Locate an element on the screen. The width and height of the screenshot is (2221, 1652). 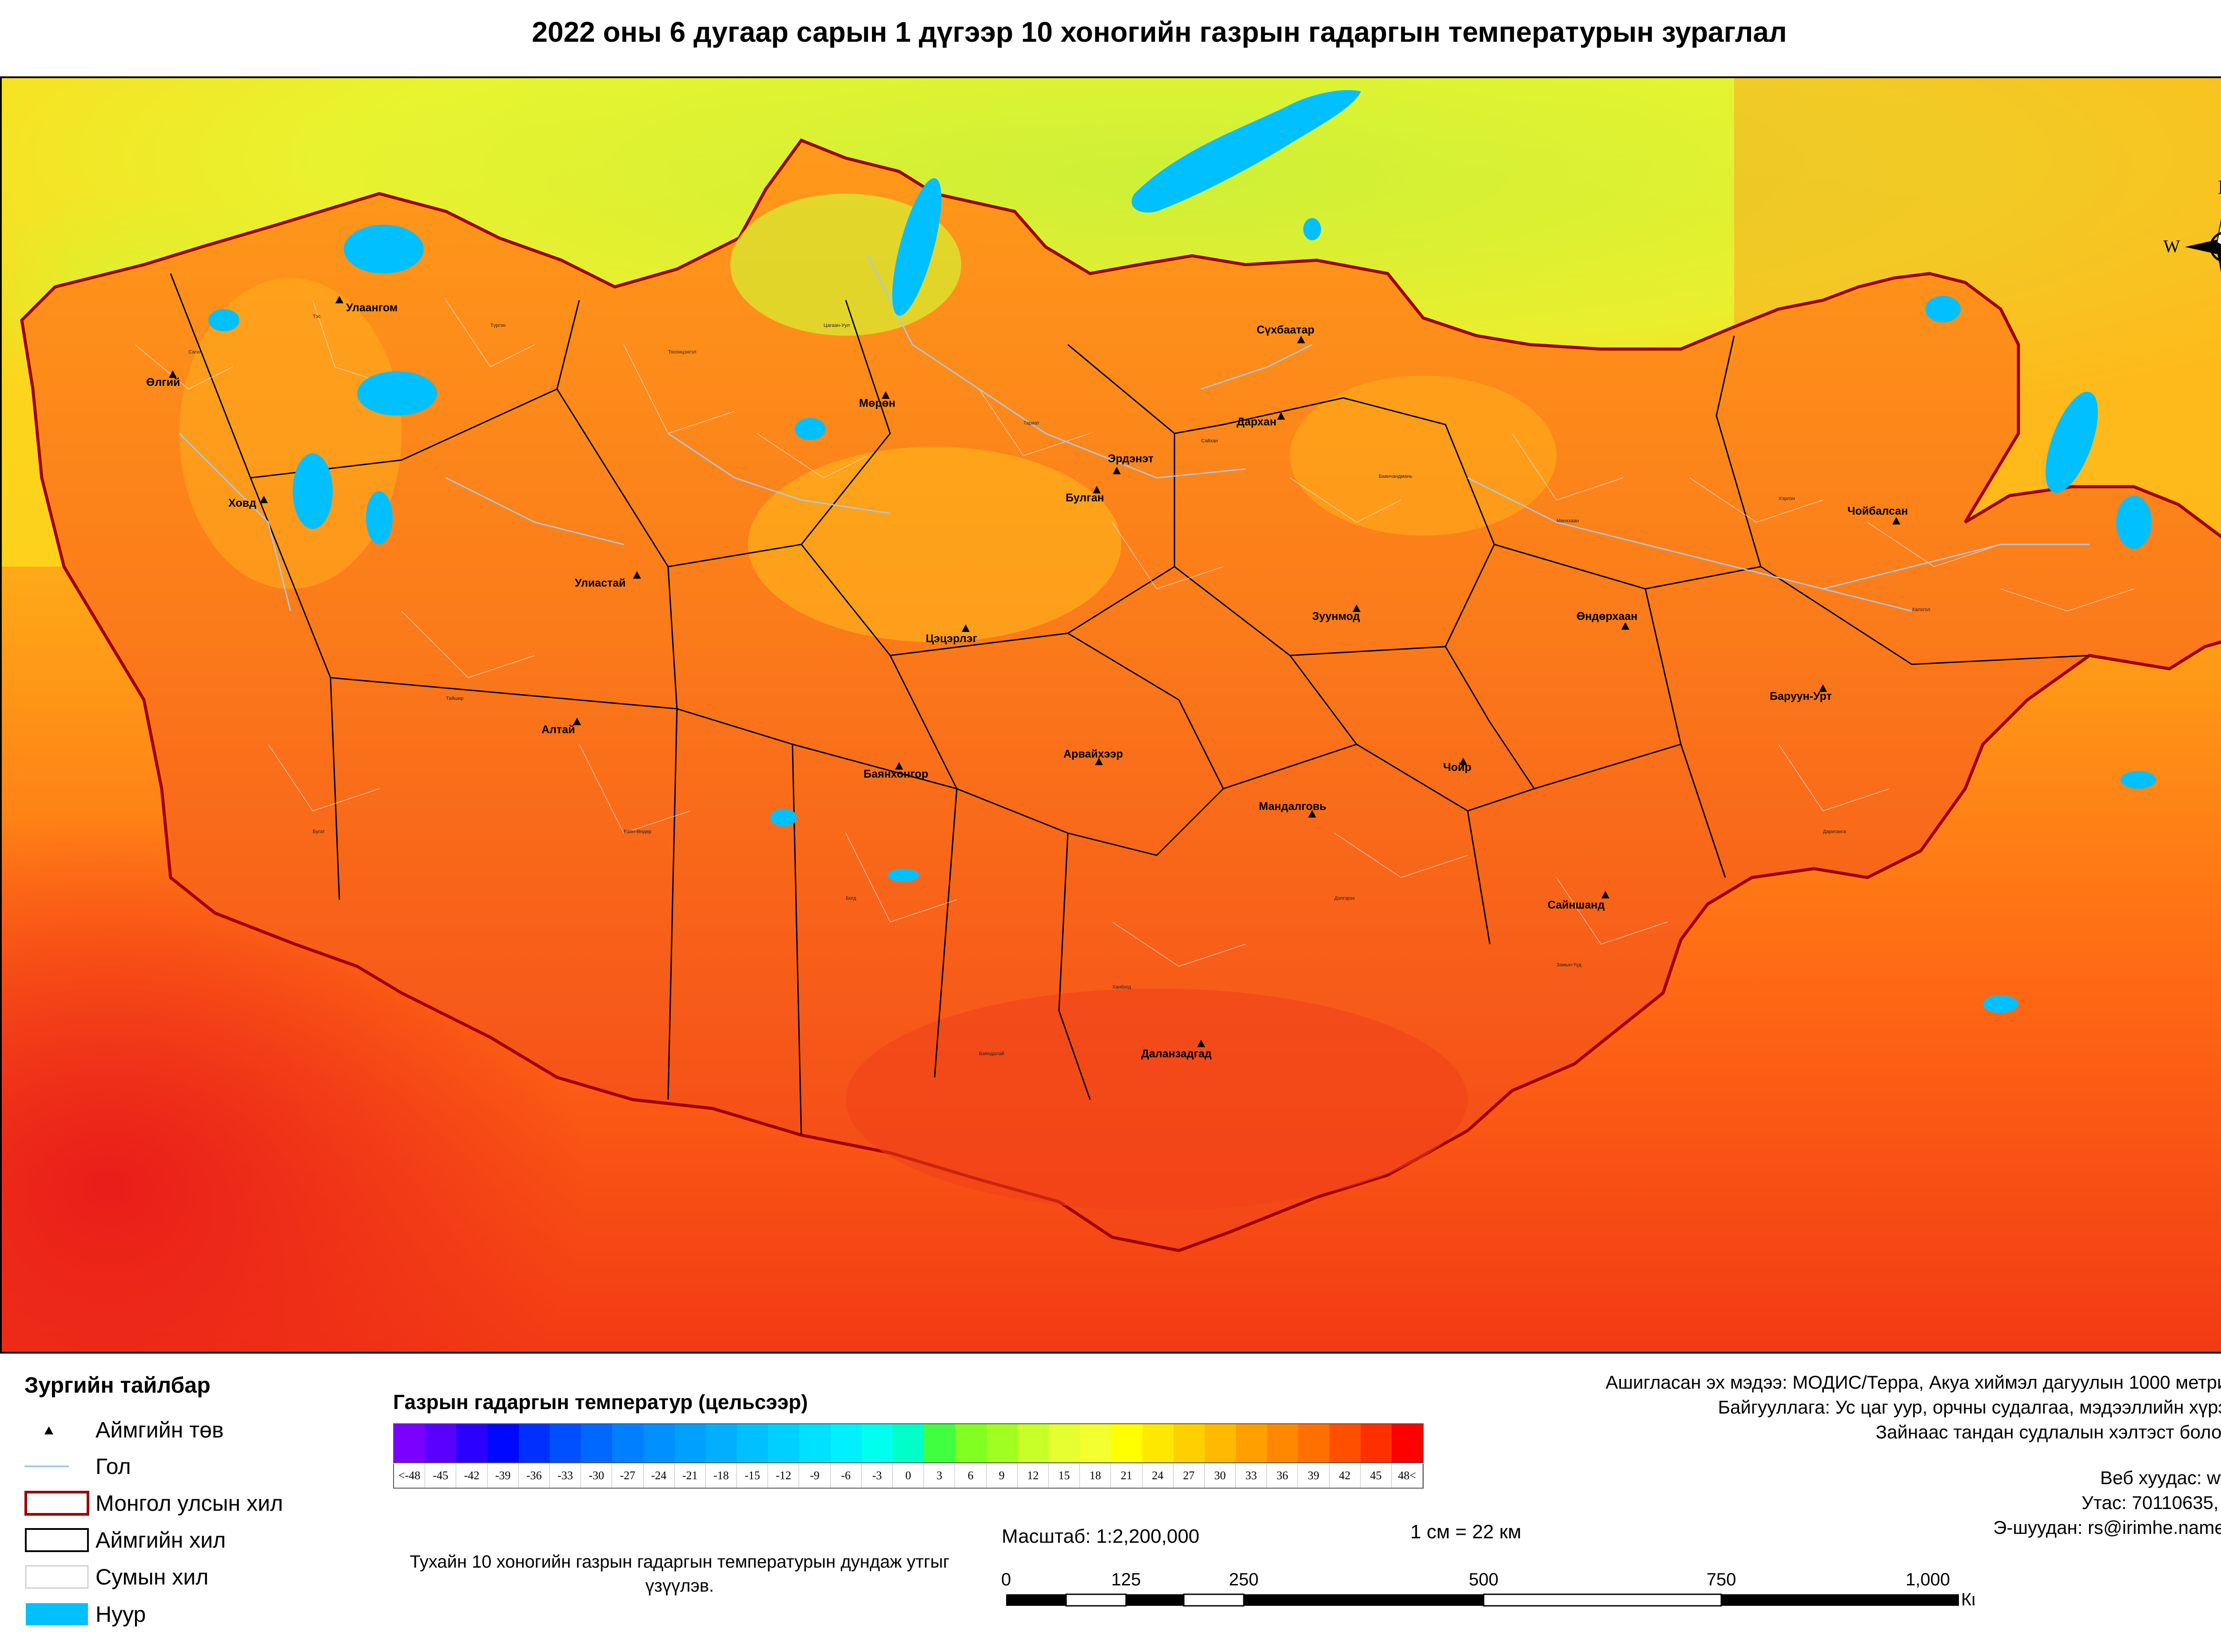
river-line-icon is located at coordinates (57, 1466).